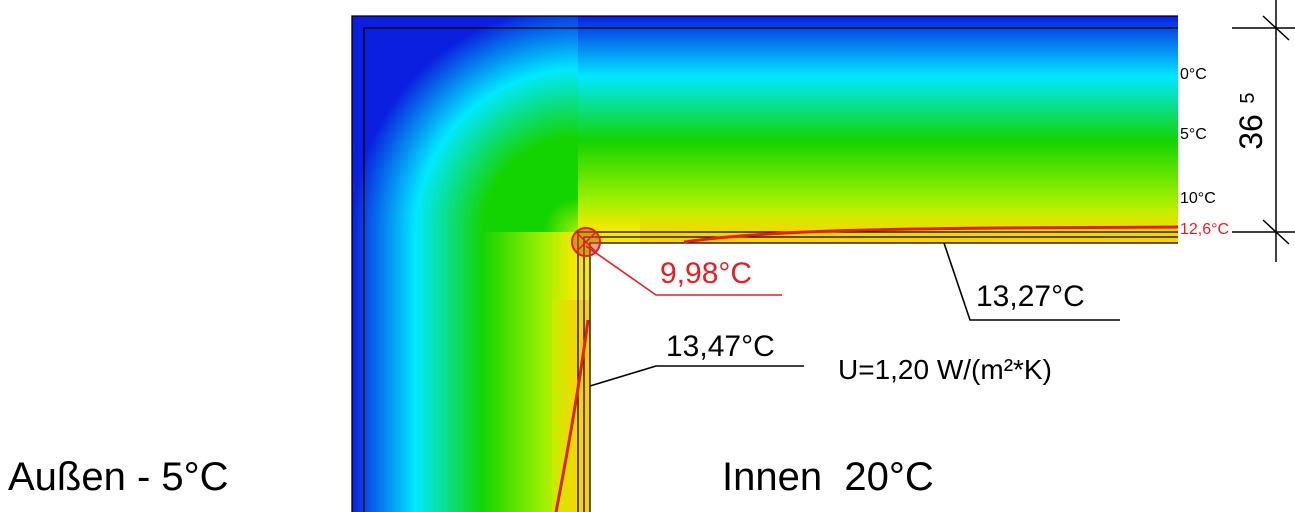 Image resolution: width=1295 pixels, height=512 pixels. Describe the element at coordinates (945, 369) in the screenshot. I see `u-value-label: U=1,20 W/(m²*K)` at that location.